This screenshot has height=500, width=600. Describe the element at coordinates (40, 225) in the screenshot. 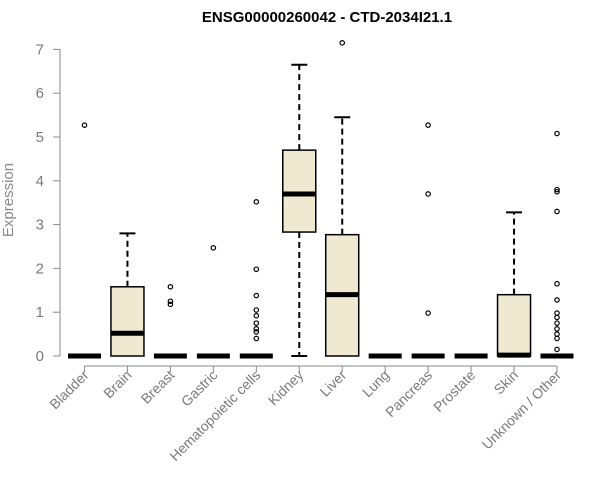

I see `y-tick-label: 3` at that location.